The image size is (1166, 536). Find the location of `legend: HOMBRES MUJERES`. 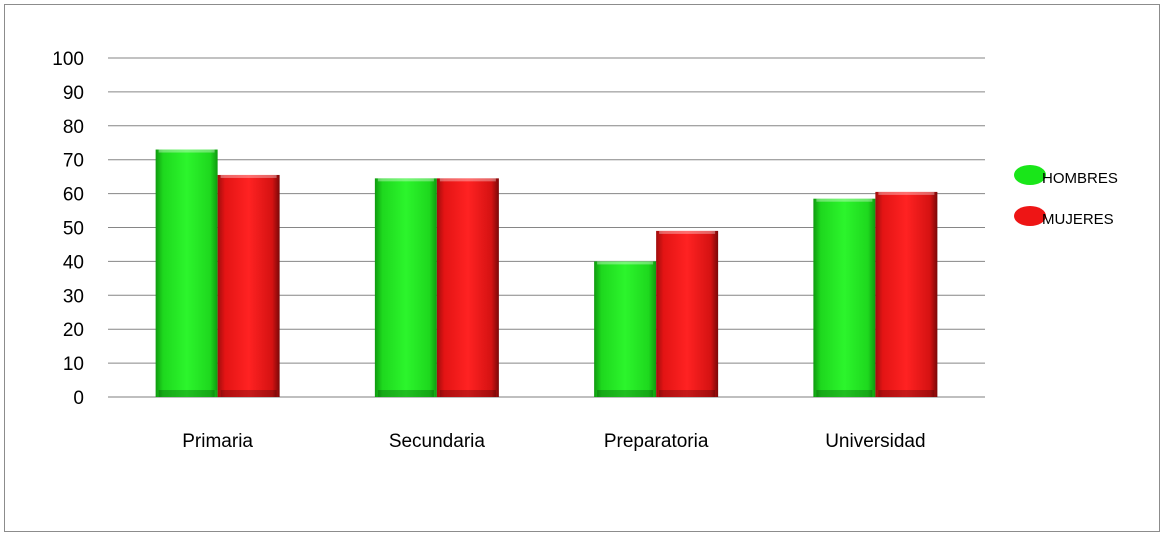

legend: HOMBRES MUJERES is located at coordinates (1066, 196).